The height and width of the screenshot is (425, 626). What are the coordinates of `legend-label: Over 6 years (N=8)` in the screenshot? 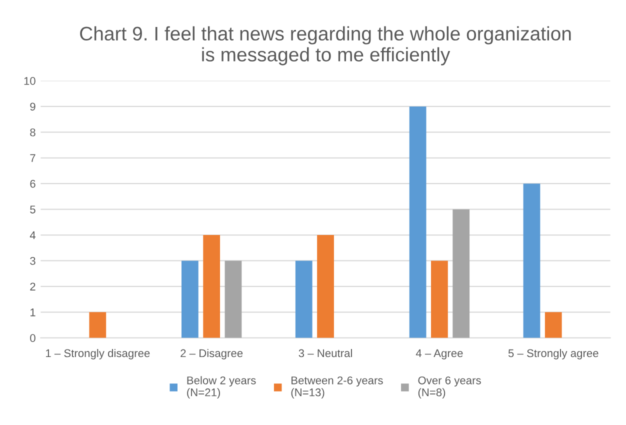 It's located at (449, 387).